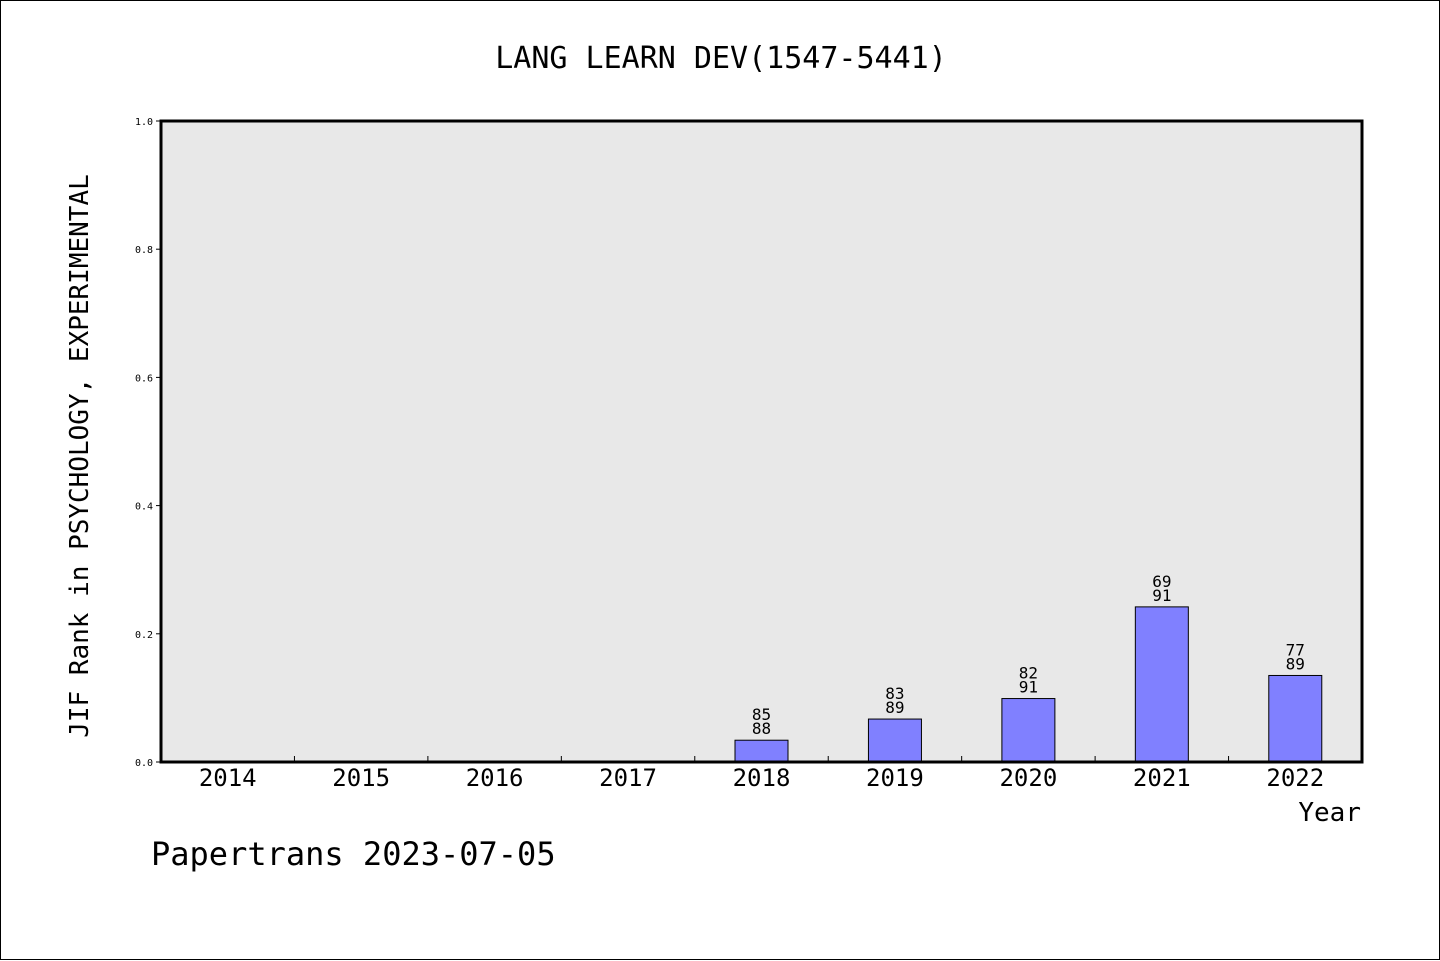 The width and height of the screenshot is (1440, 961). Describe the element at coordinates (628, 778) in the screenshot. I see `x-tick-label: 2017` at that location.